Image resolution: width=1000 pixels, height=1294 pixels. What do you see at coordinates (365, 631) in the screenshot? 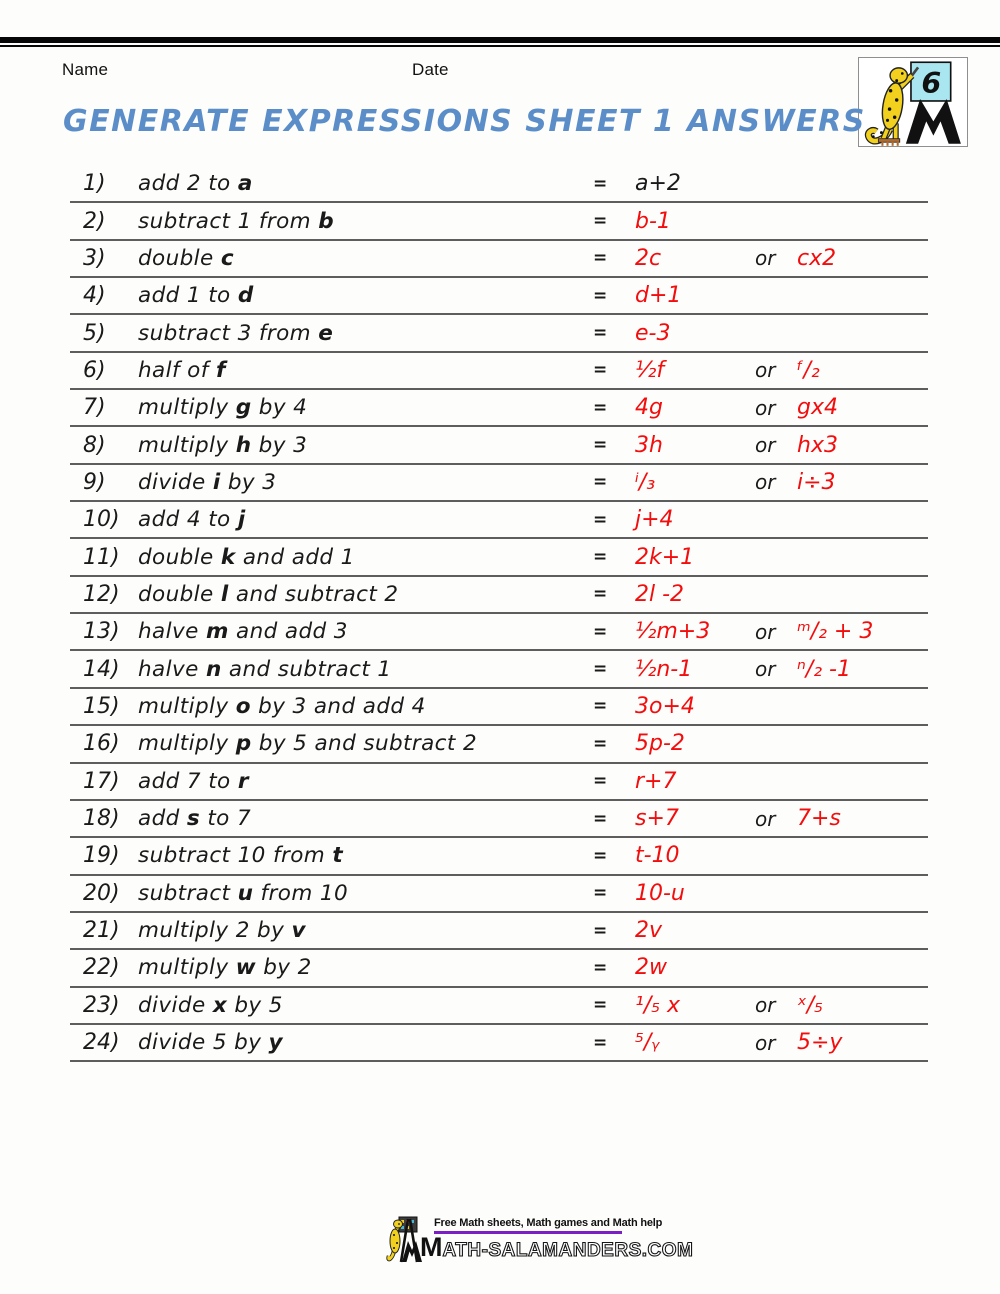
I see `question-text: halve m and add 3` at bounding box center [365, 631].